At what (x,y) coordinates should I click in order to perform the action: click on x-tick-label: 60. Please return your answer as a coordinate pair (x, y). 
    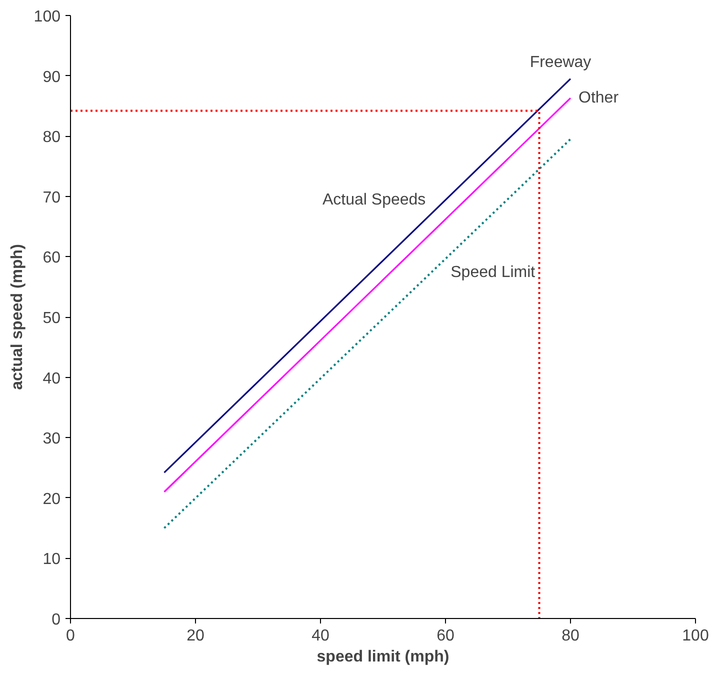
    Looking at the image, I should click on (445, 636).